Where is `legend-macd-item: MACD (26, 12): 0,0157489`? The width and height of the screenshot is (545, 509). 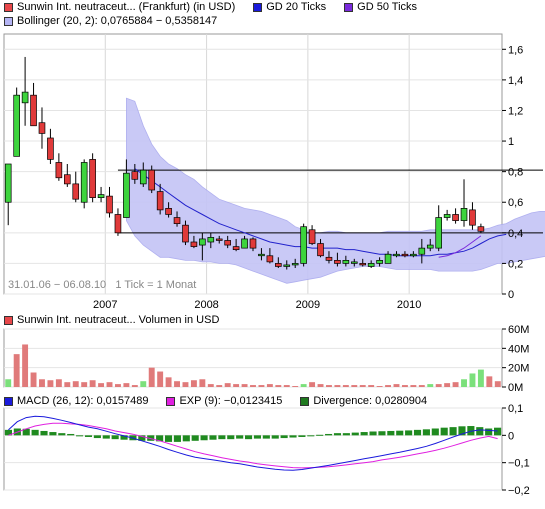 legend-macd-item: MACD (26, 12): 0,0157489 is located at coordinates (74, 401).